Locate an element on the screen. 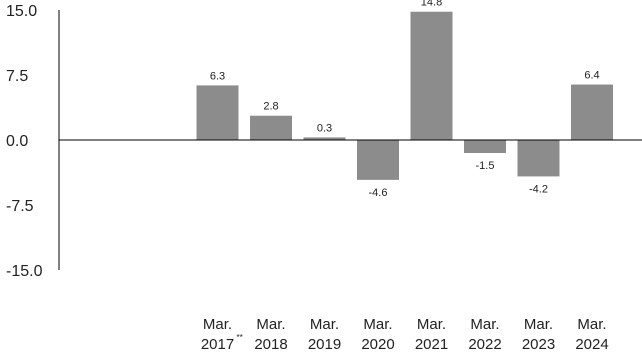 The height and width of the screenshot is (354, 642). y-tick-label: -7.5 is located at coordinates (20, 206).